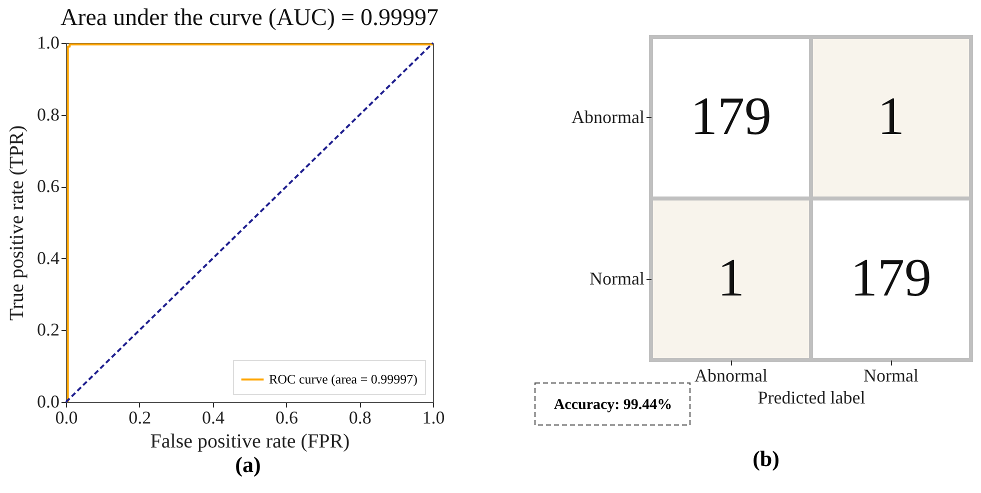 The height and width of the screenshot is (493, 981). What do you see at coordinates (213, 418) in the screenshot?
I see `x-tick-label: 0.4` at bounding box center [213, 418].